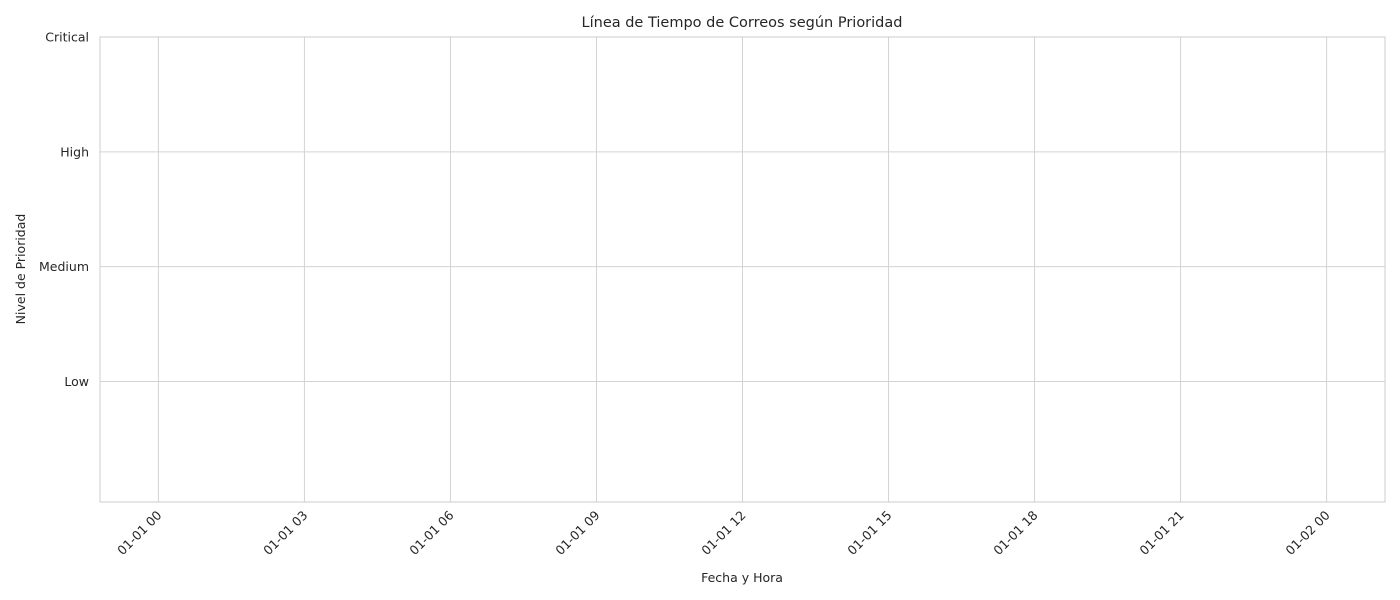 Image resolution: width=1400 pixels, height=600 pixels. What do you see at coordinates (64, 209) in the screenshot?
I see `y-axis-ticks: Low Medium High Critical` at bounding box center [64, 209].